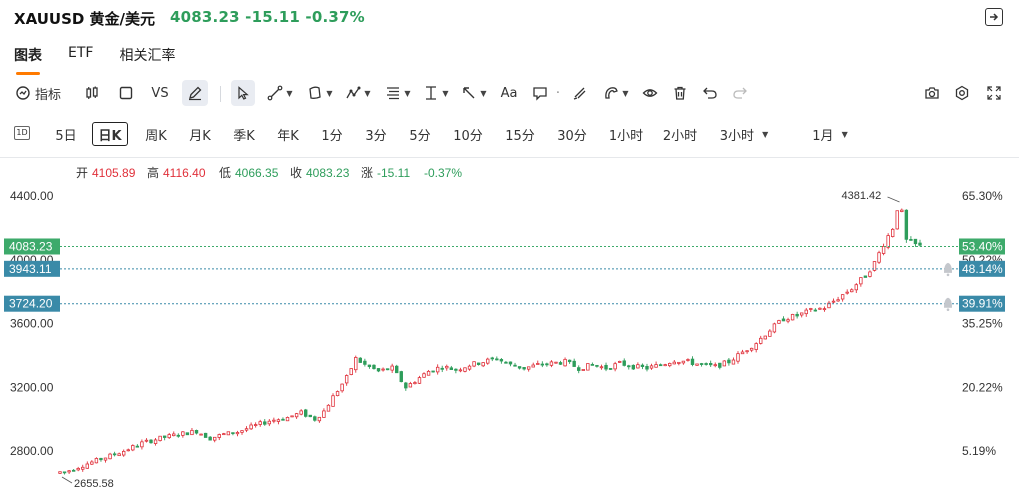 Image resolution: width=1019 pixels, height=500 pixels. Describe the element at coordinates (376, 136) in the screenshot. I see `period-3min: 3分` at that location.